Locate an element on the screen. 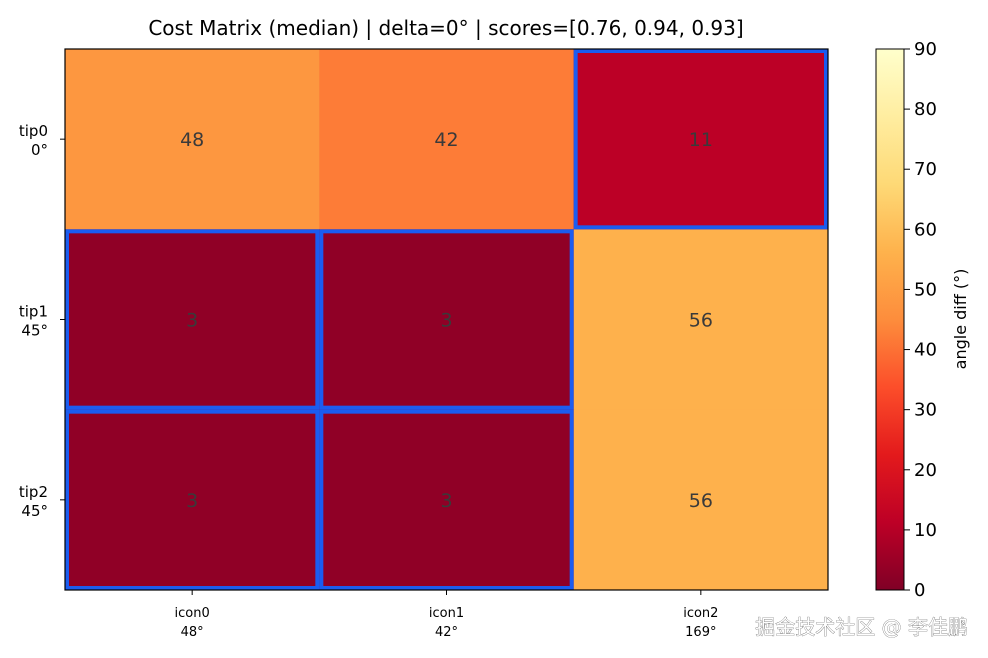 The height and width of the screenshot is (658, 988). colorbar-label: angle diff (°) is located at coordinates (960, 319).